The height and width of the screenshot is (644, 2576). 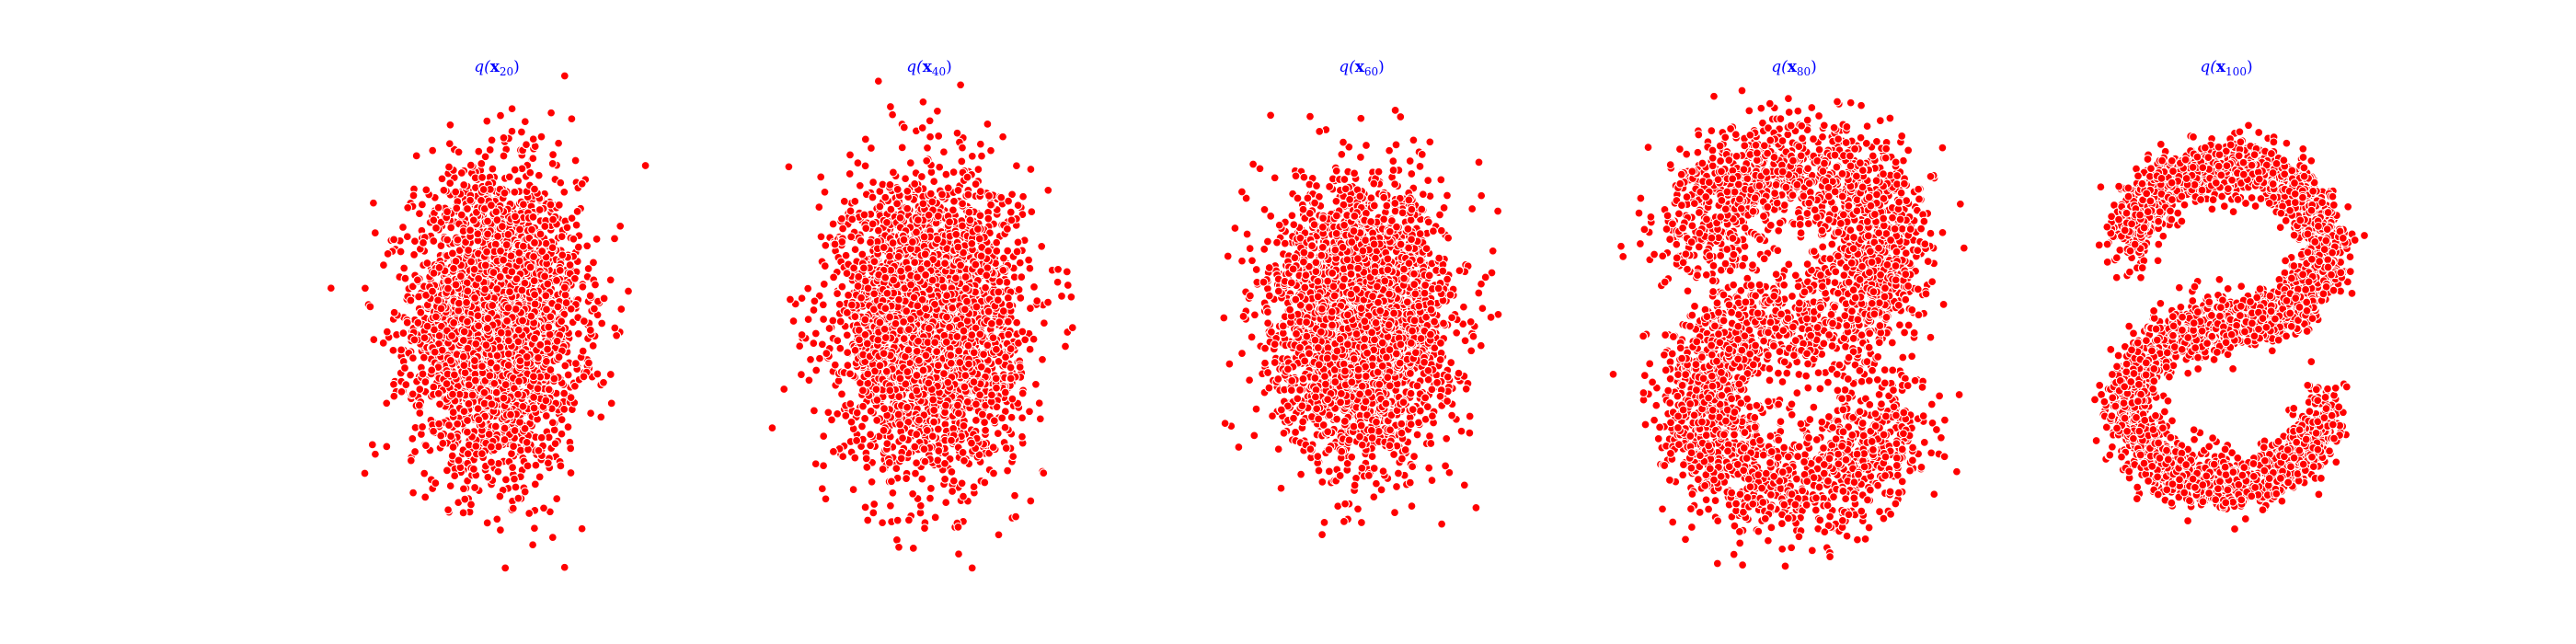 I want to click on panel-title-1: q(x20), so click(x=497, y=68).